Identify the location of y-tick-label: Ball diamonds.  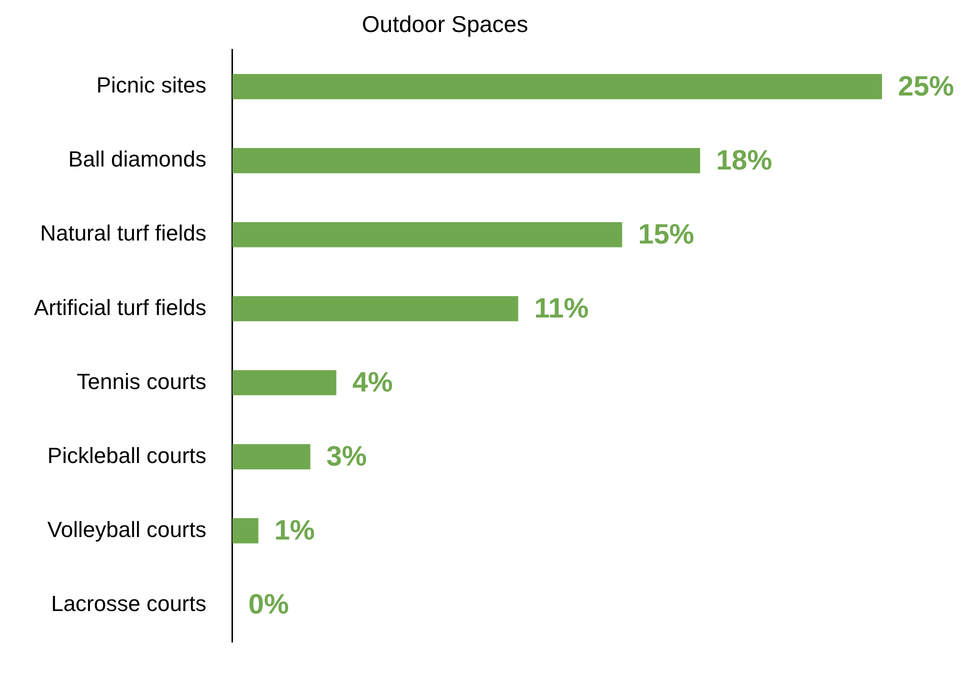
(137, 159).